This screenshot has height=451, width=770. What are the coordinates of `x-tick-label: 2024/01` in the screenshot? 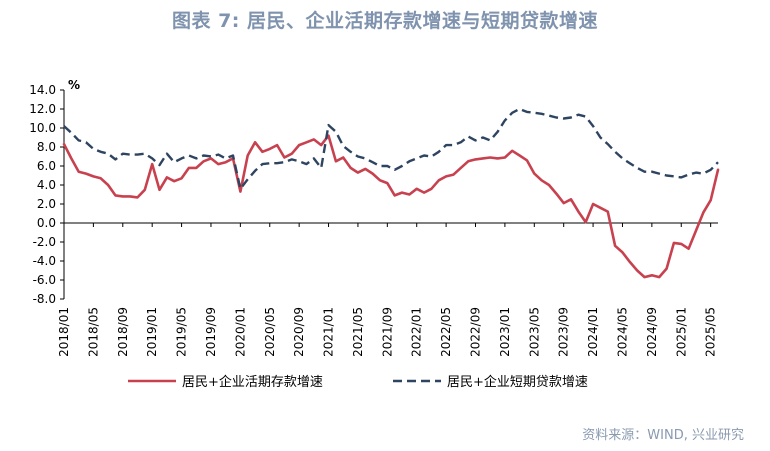 It's located at (593, 332).